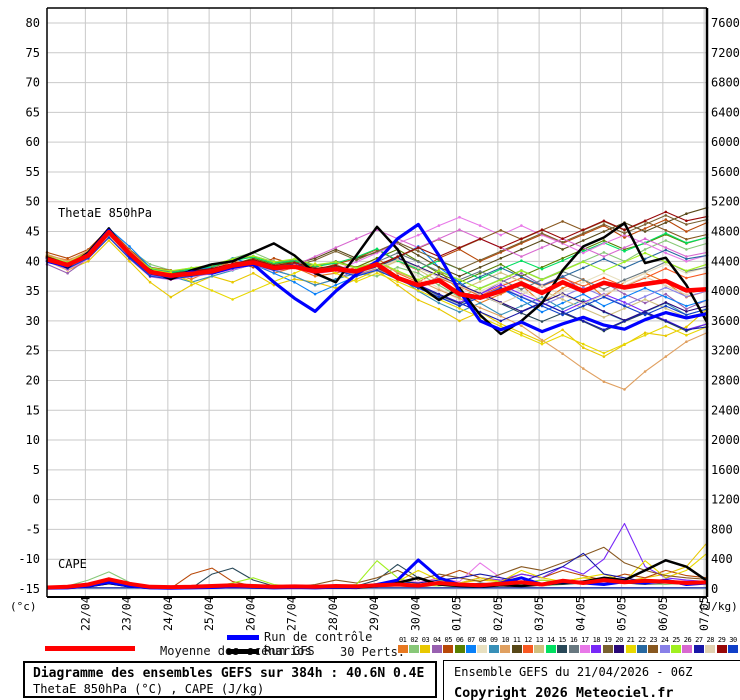 The width and height of the screenshot is (740, 700). What do you see at coordinates (725, 321) in the screenshot?
I see `svg-text: 3600` at bounding box center [725, 321].